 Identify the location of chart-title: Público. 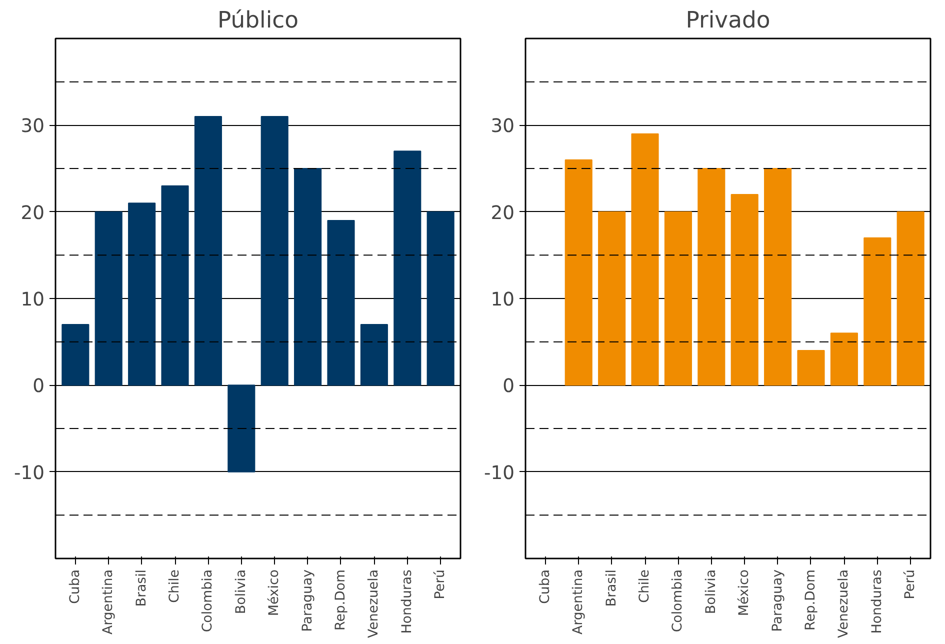
(258, 21).